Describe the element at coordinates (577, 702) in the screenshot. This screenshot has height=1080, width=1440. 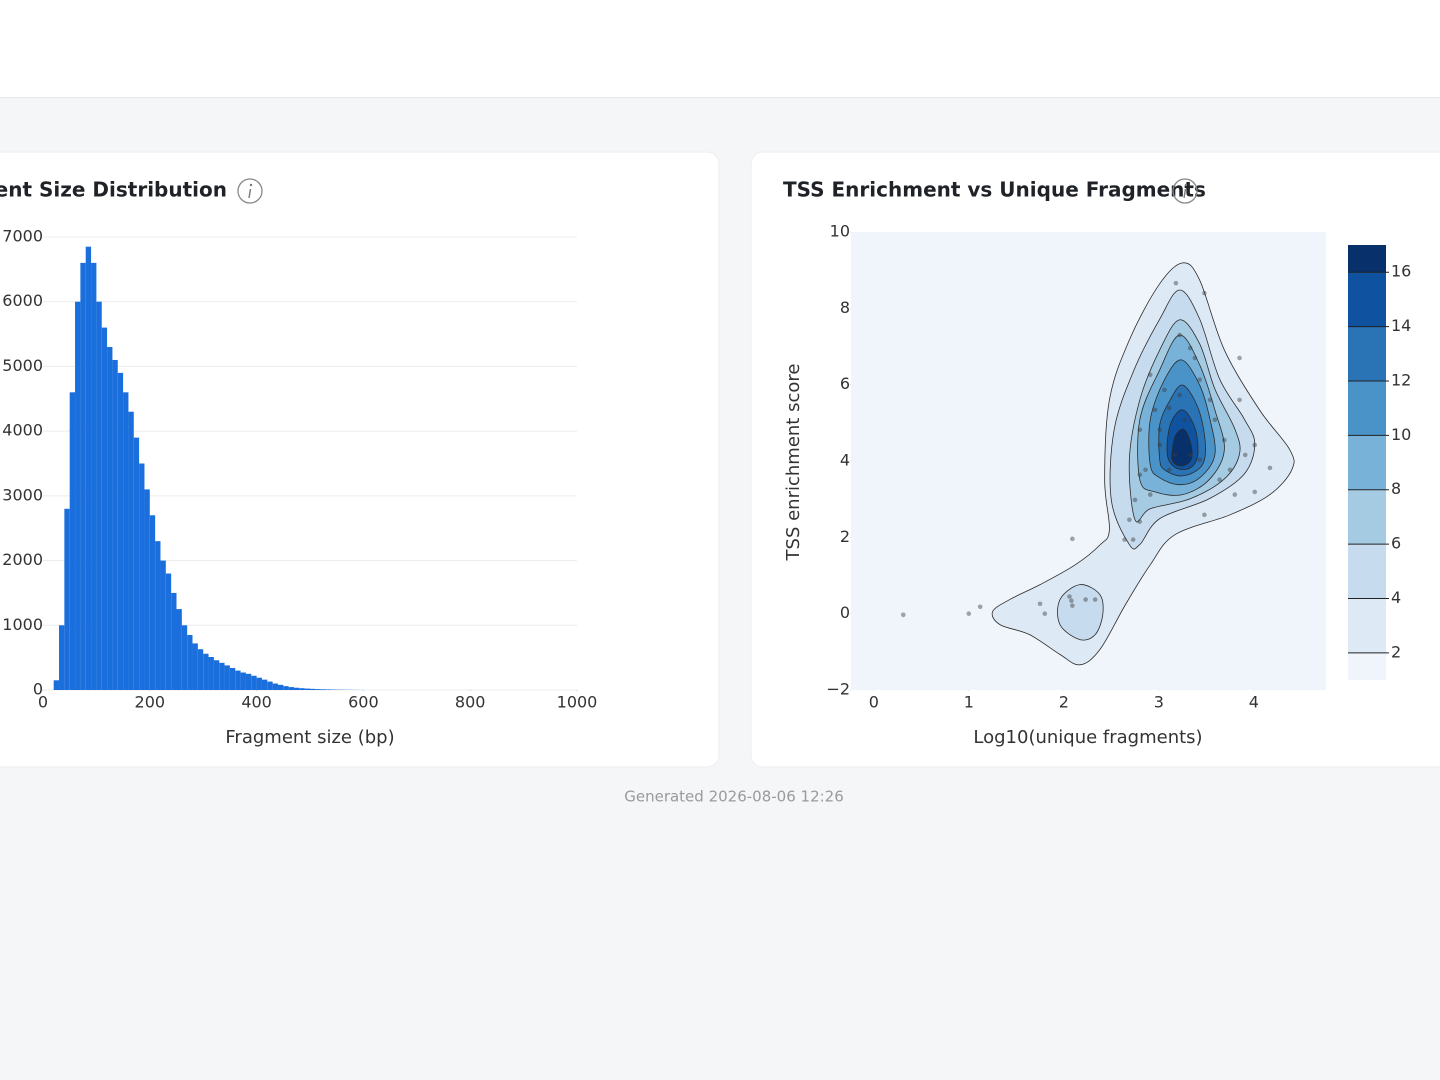
I see `x-tick-label: 1000` at that location.